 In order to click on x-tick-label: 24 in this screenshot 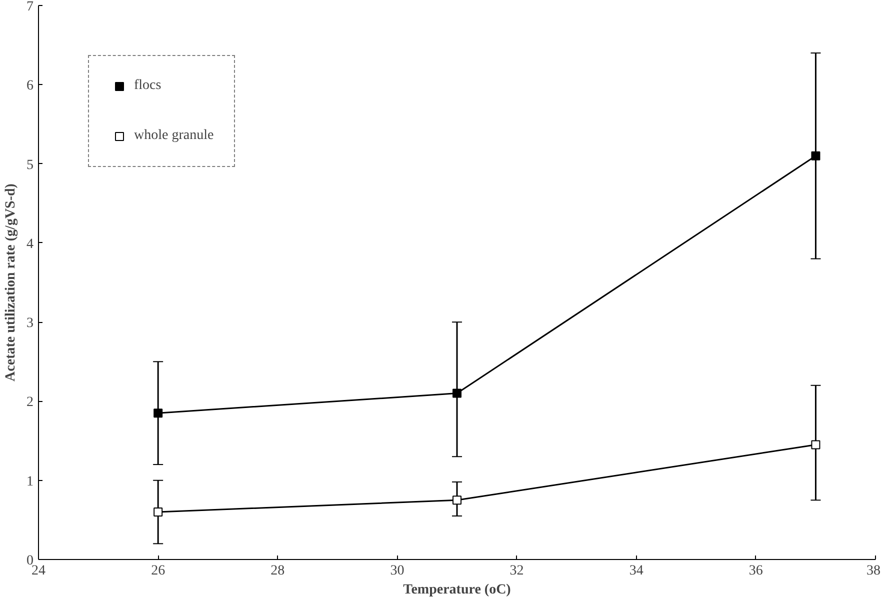, I will do `click(39, 571)`.